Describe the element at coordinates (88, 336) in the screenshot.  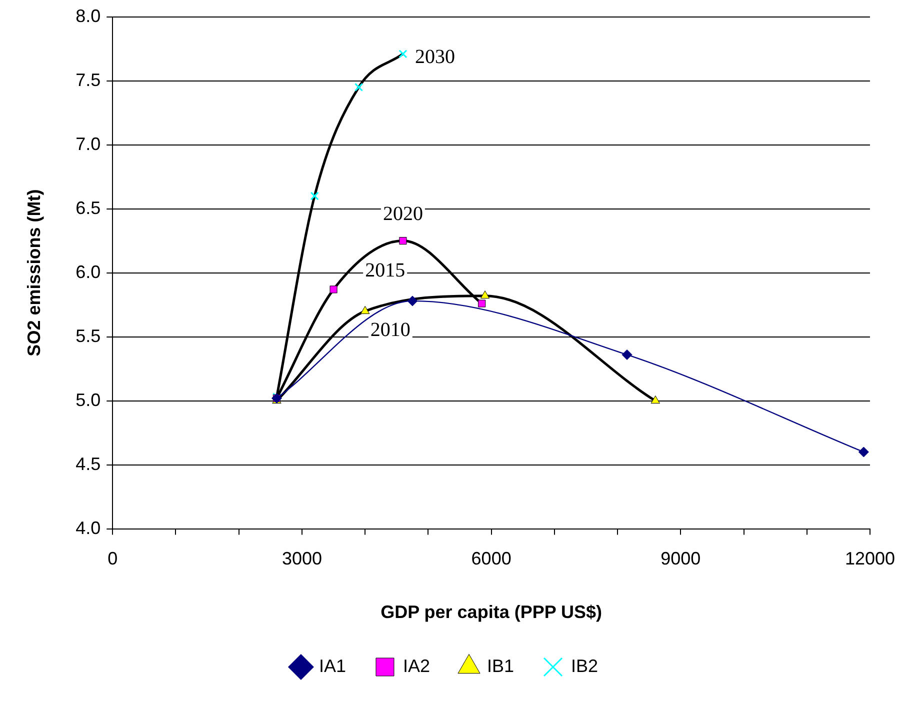
I see `y-tick-label: 5.5` at that location.